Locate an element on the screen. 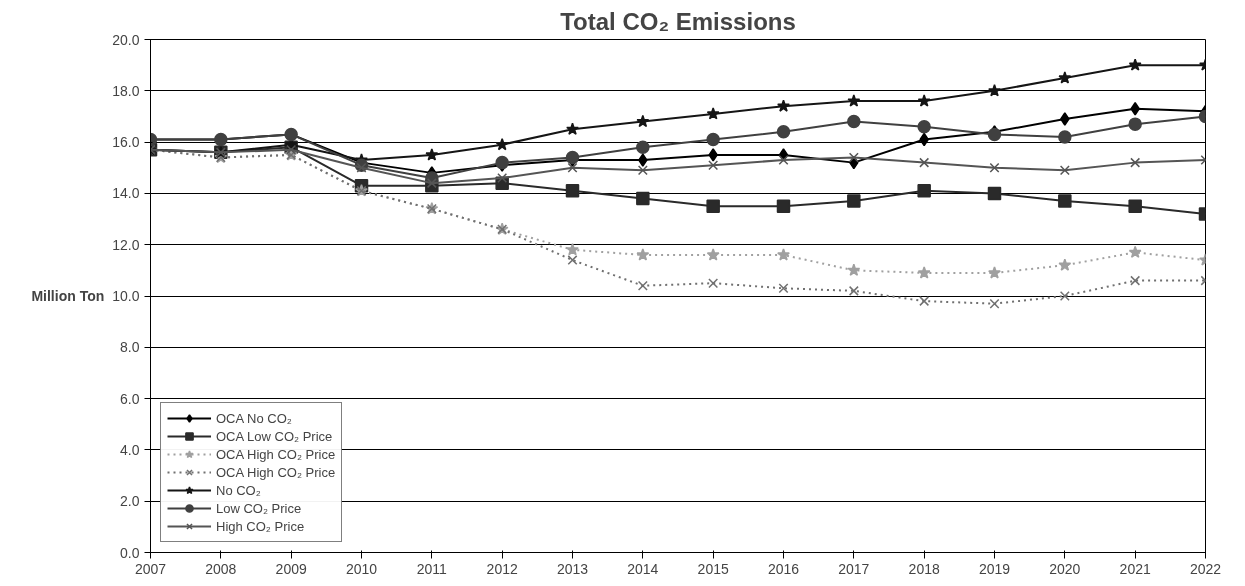  legend-label: OCA Low CO₂ Price is located at coordinates (274, 436).